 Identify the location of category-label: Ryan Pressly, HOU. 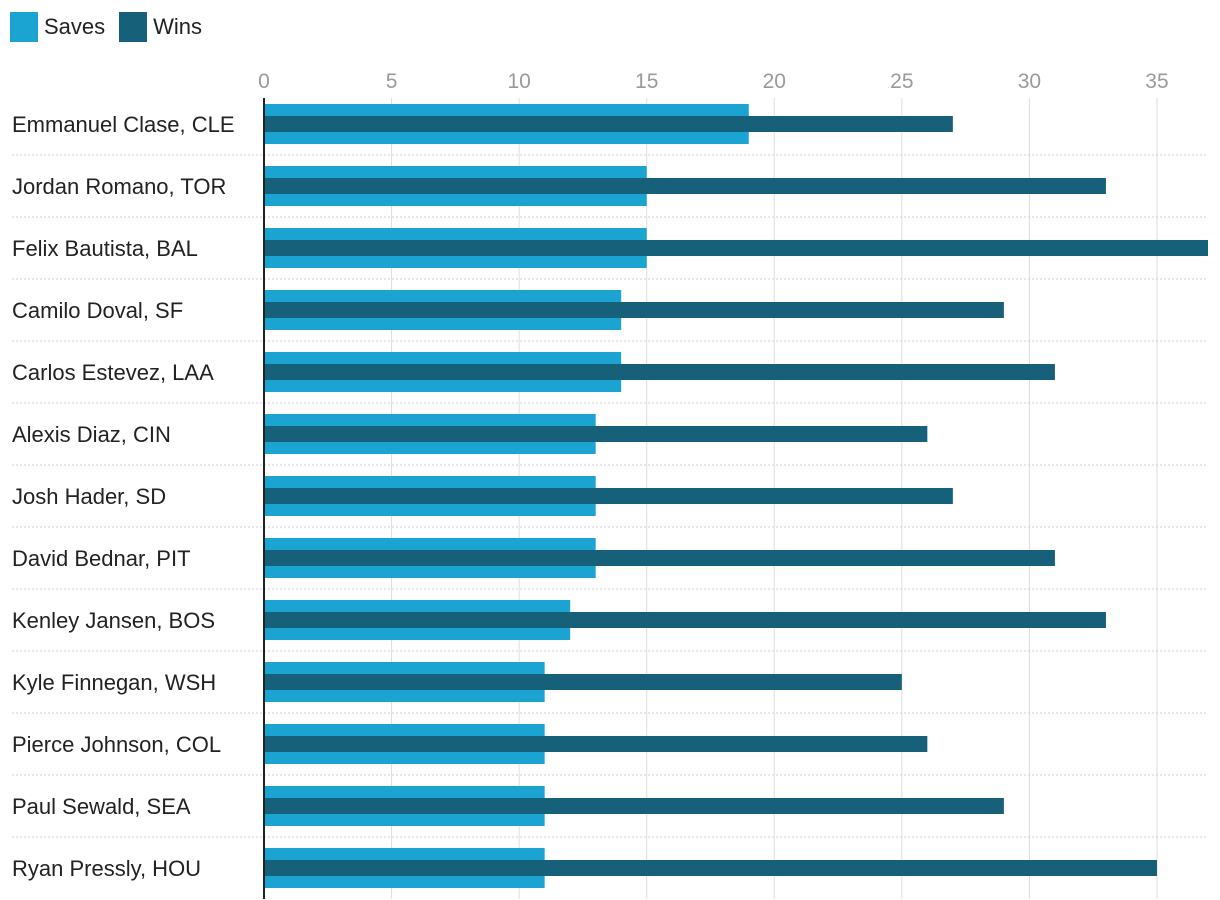
(106, 868).